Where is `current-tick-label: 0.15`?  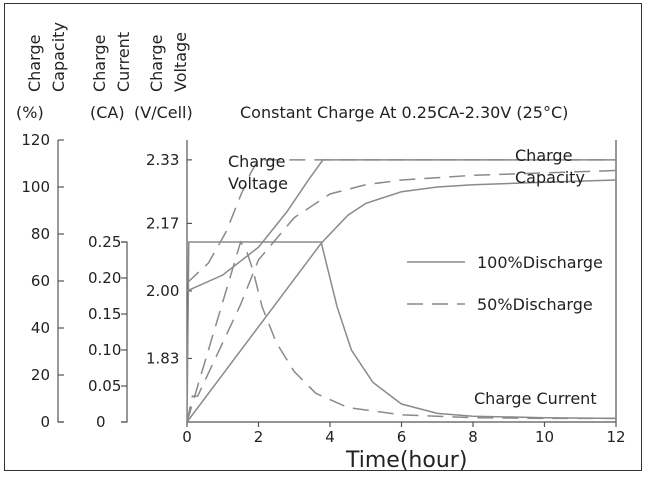
current-tick-label: 0.15 is located at coordinates (104, 314).